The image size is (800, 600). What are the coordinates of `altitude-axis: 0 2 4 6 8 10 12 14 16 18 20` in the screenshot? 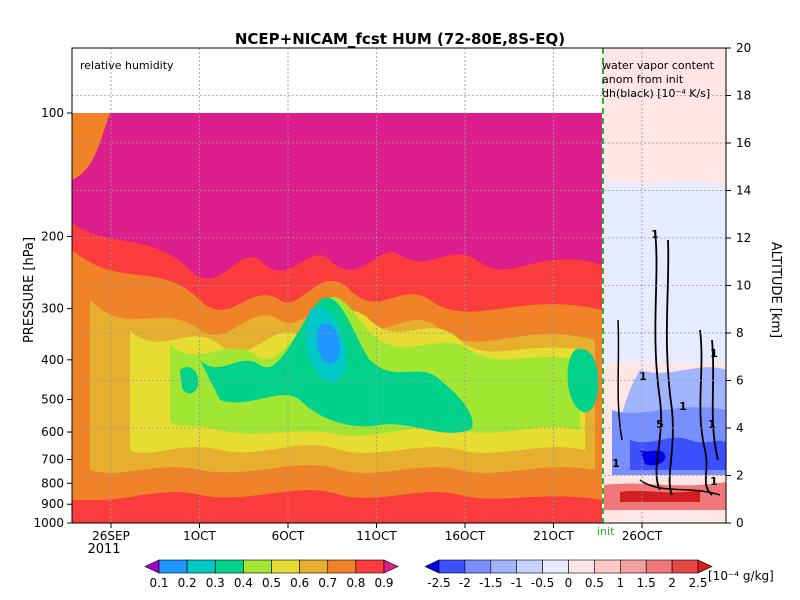 It's located at (738, 285).